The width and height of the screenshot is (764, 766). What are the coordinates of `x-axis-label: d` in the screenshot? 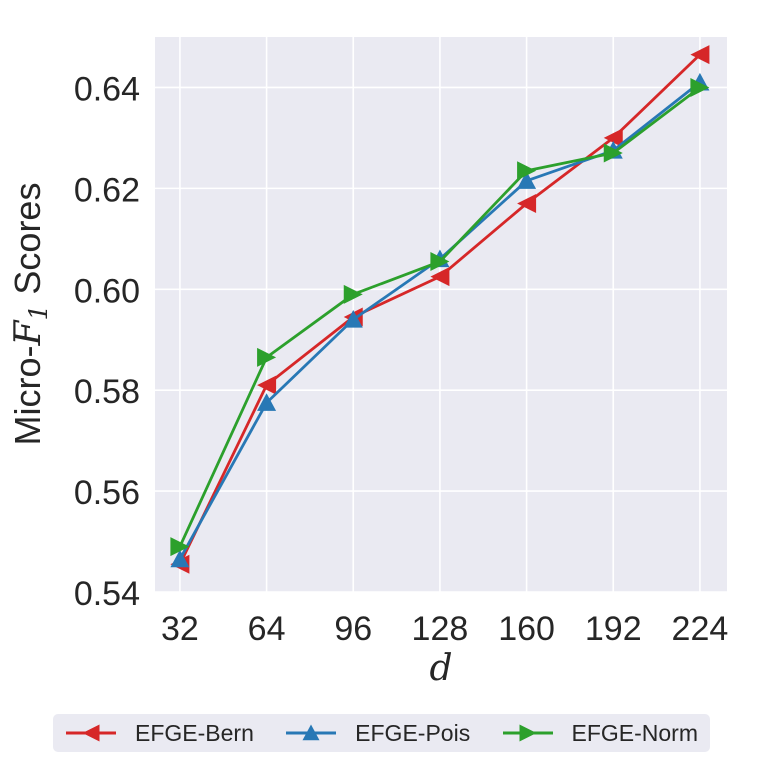 It's located at (440, 668).